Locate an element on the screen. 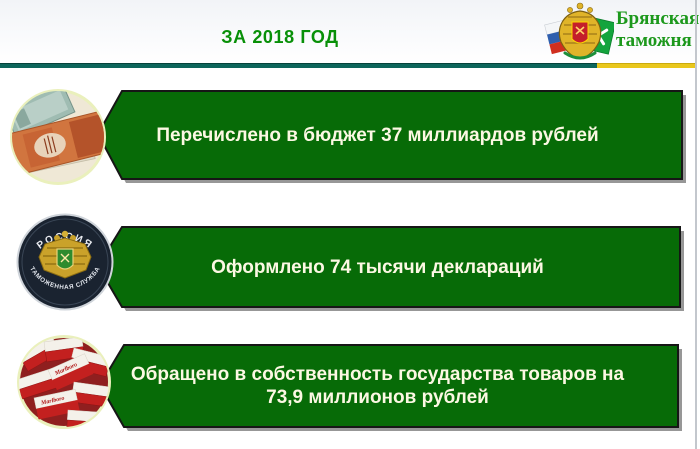 The image size is (700, 449). customs-coat-of-arms-icon is located at coordinates (579, 31).